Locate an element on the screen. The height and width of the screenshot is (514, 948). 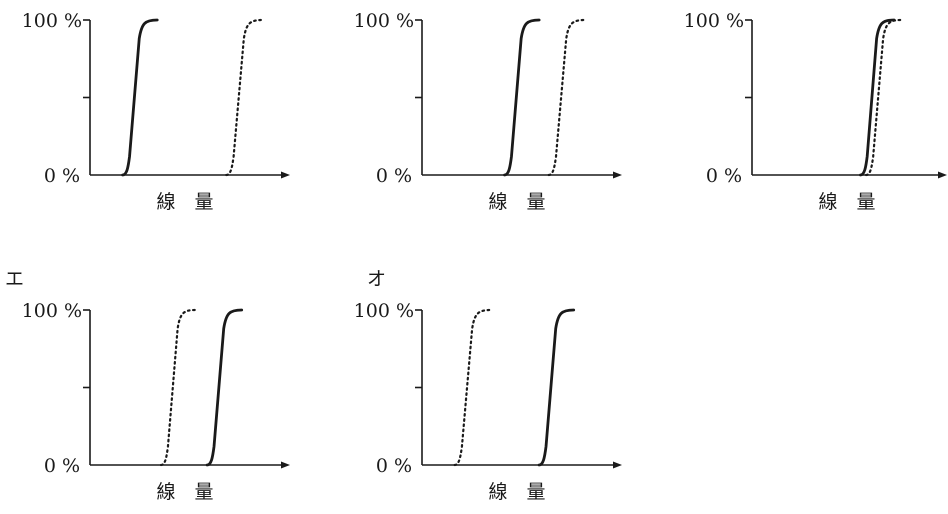
chart-panel-5: オ 100 % 0 % 線 量 is located at coordinates (488, 385).